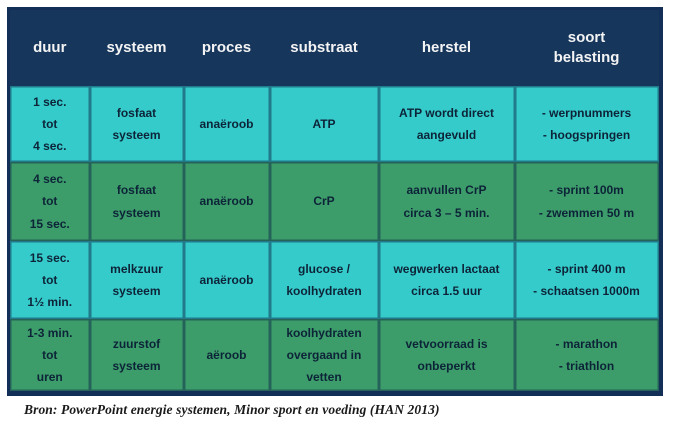  I want to click on header-cell-soort-belasting: soort belasting, so click(587, 47).